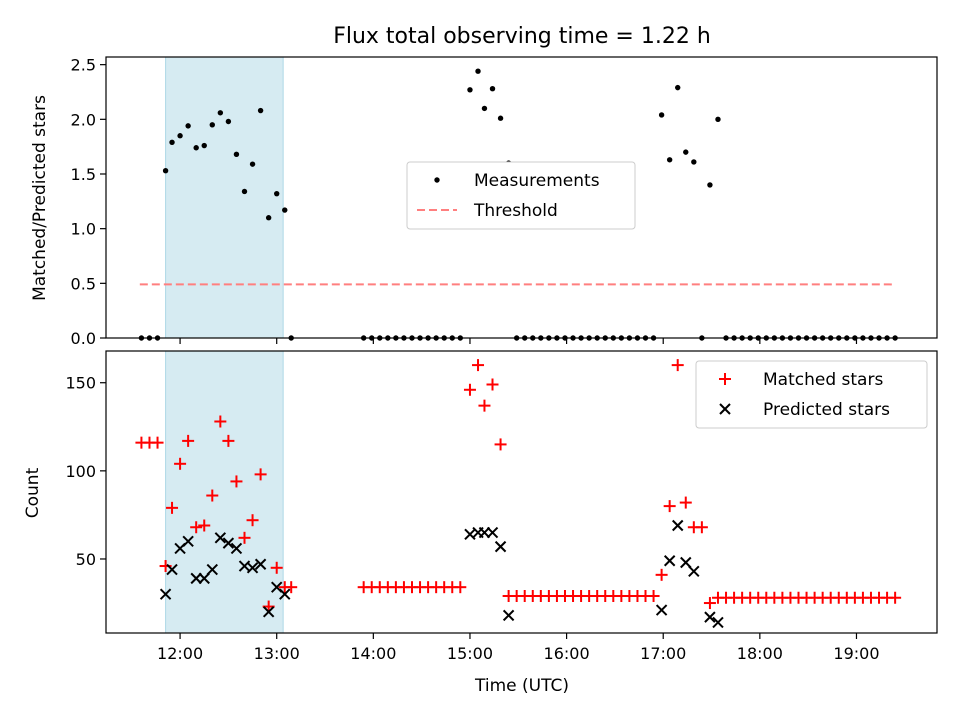 This screenshot has height=720, width=960. I want to click on legend-matched-label: Matched stars, so click(823, 380).